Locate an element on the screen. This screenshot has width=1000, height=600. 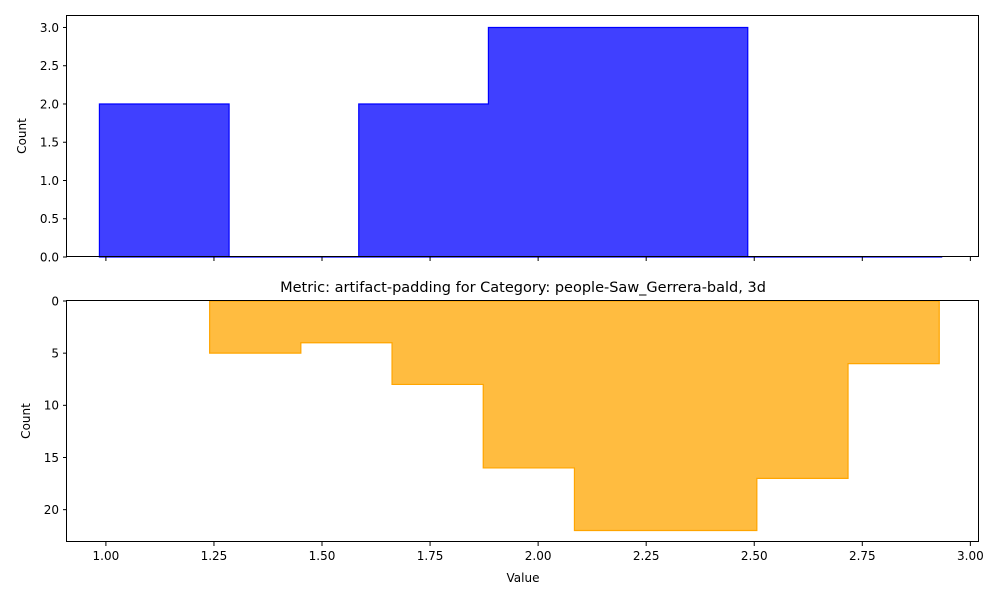
bottom-x-tick-label: 3.00 is located at coordinates (970, 556).